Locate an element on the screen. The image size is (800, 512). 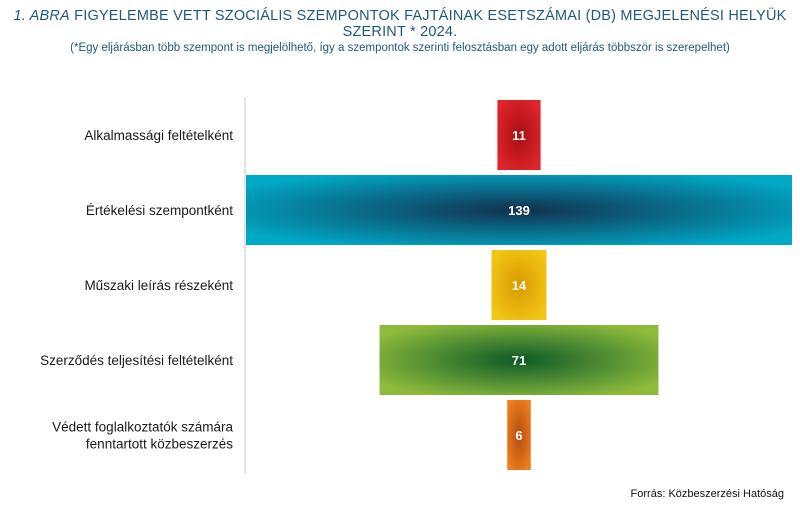
data-label-0: 11 is located at coordinates (519, 135).